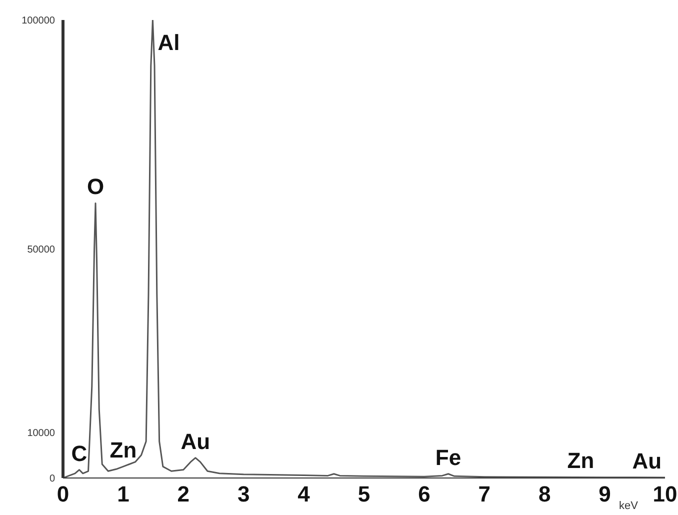 Image resolution: width=678 pixels, height=515 pixels. I want to click on x-tick-label: 7, so click(484, 494).